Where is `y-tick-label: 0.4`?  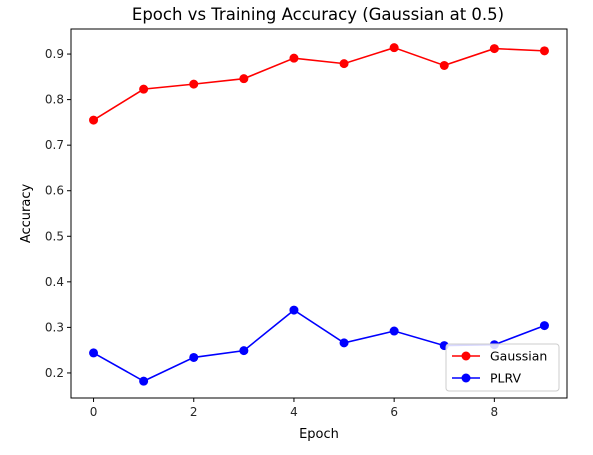 y-tick-label: 0.4 is located at coordinates (54, 282).